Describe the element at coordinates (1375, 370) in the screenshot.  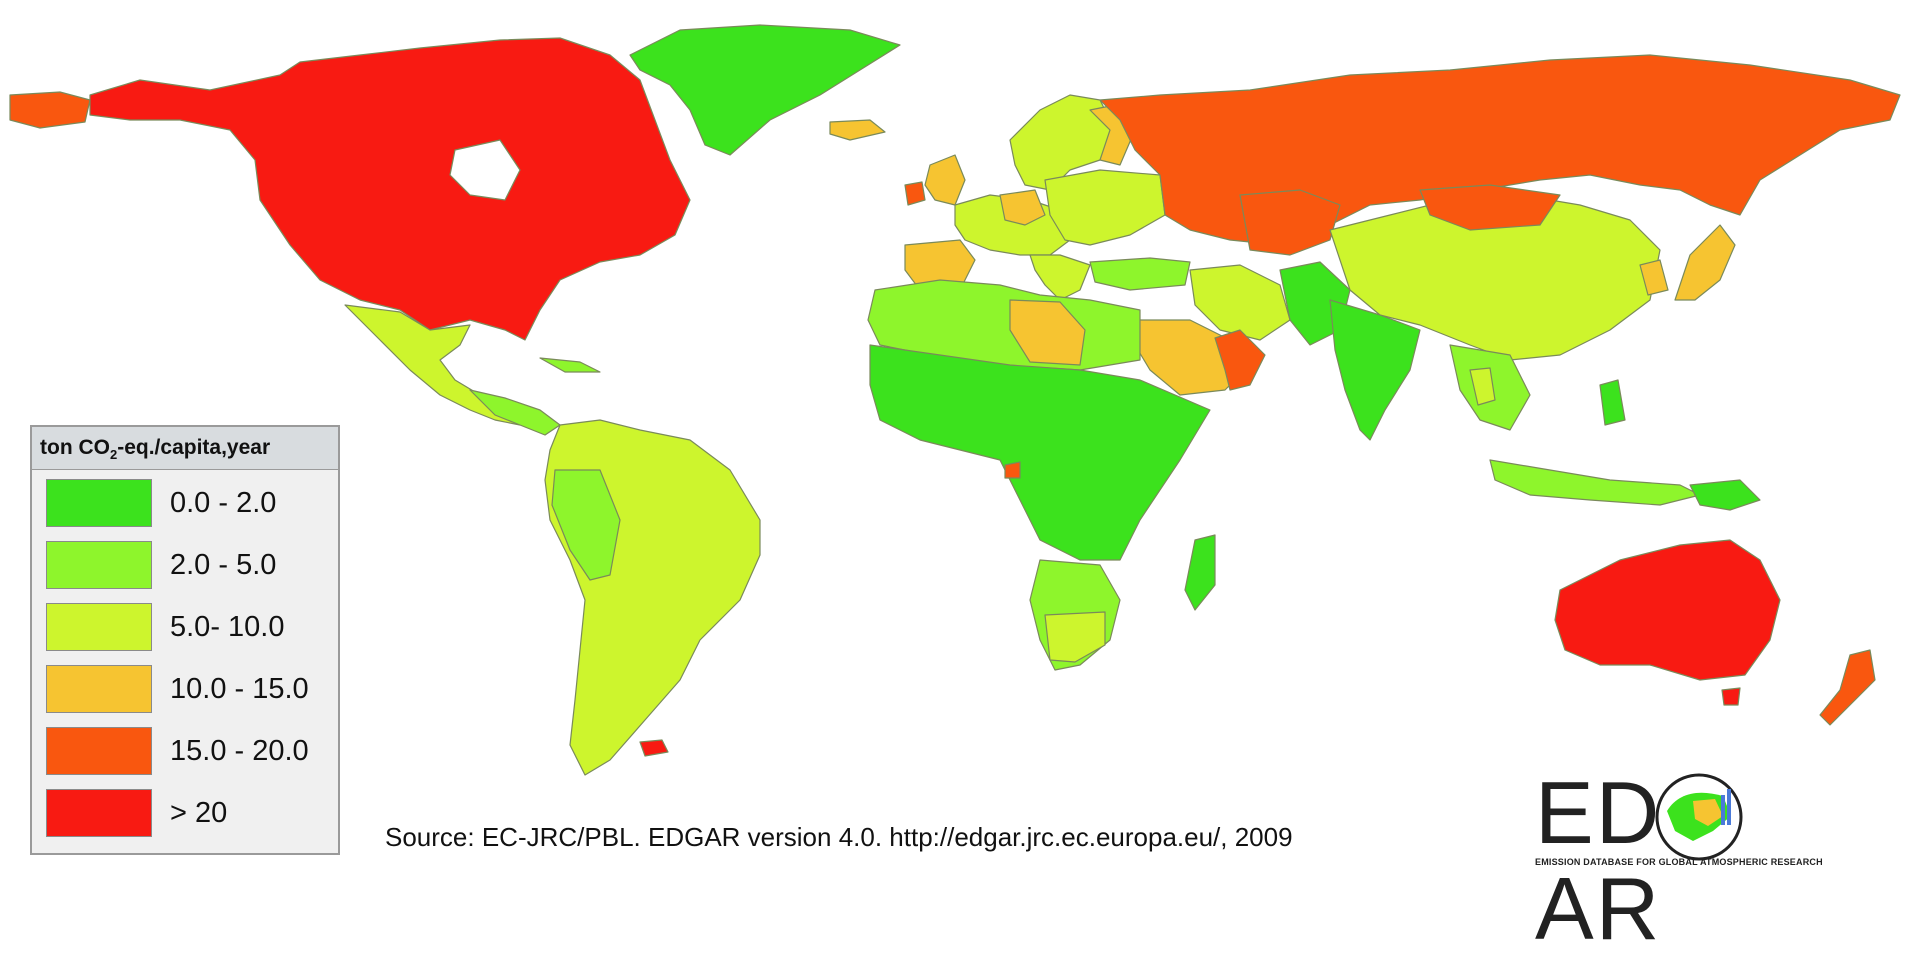
I see `region-india` at that location.